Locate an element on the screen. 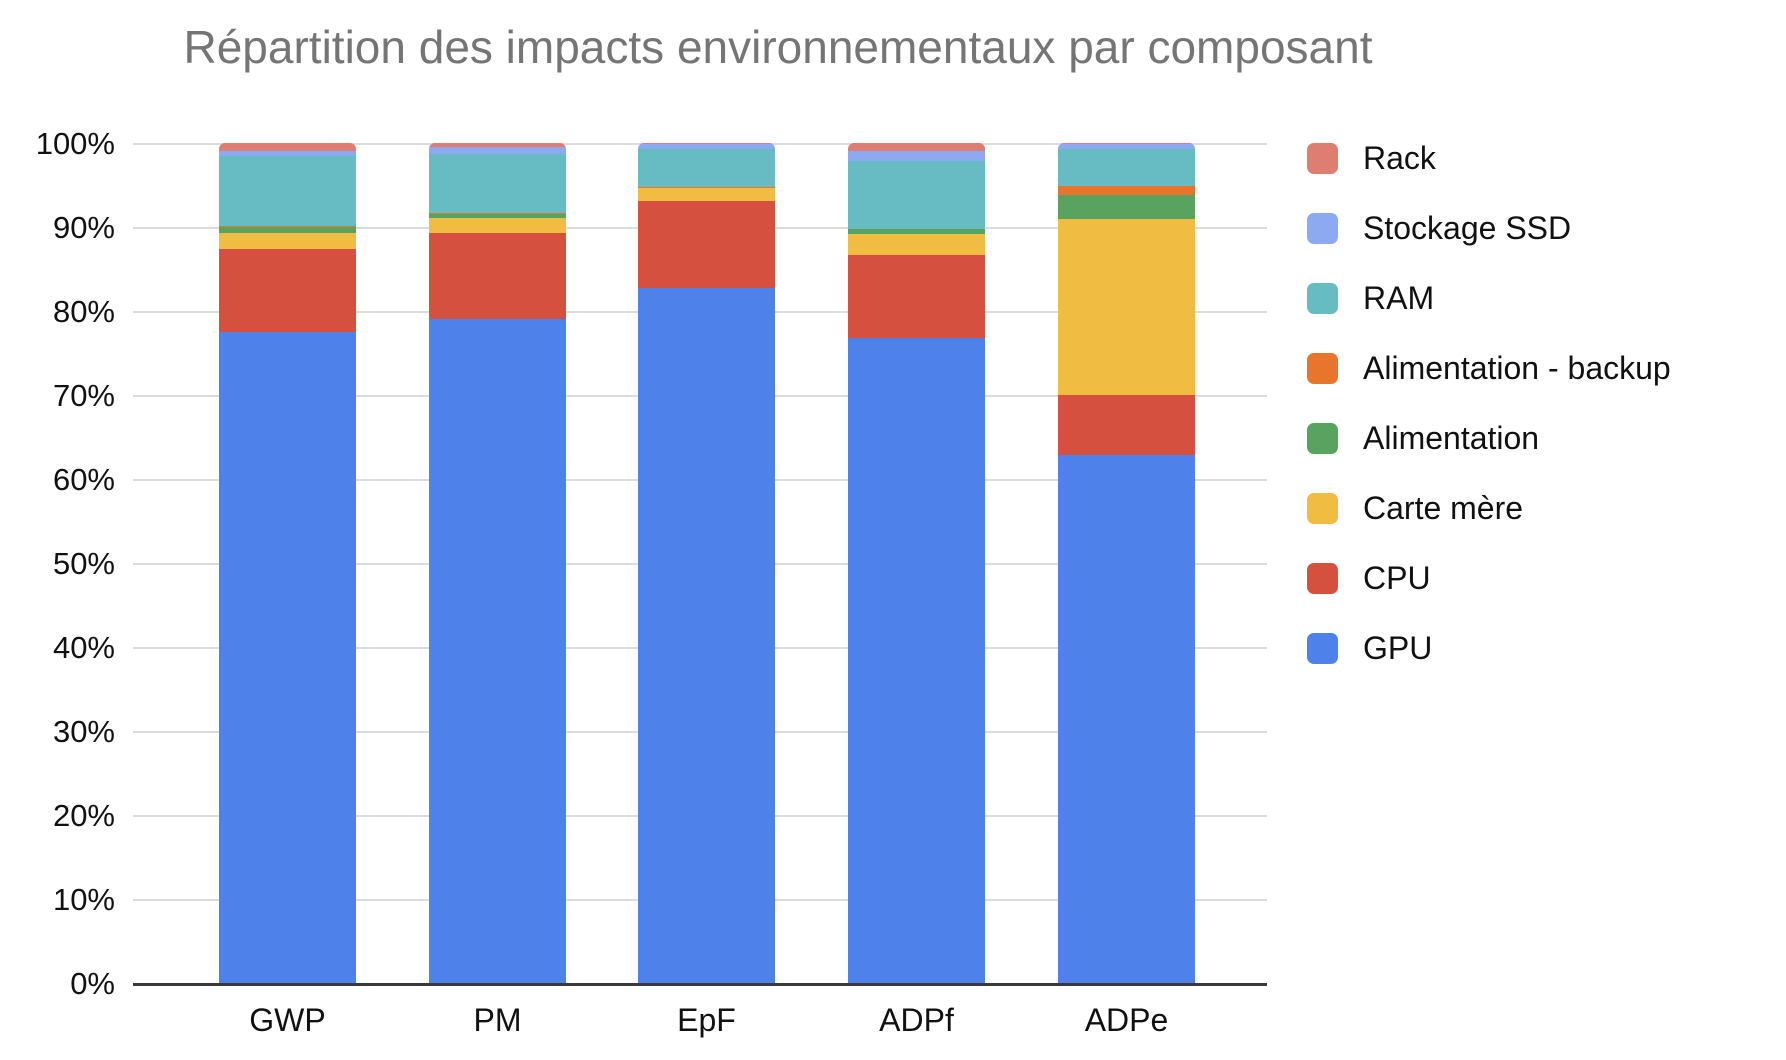  segment-ADPf-Carte mère is located at coordinates (916, 244).